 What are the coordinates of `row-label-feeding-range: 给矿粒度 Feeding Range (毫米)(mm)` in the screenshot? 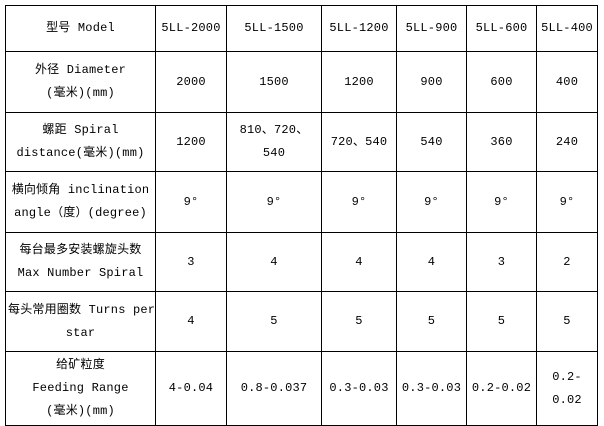 It's located at (80, 388).